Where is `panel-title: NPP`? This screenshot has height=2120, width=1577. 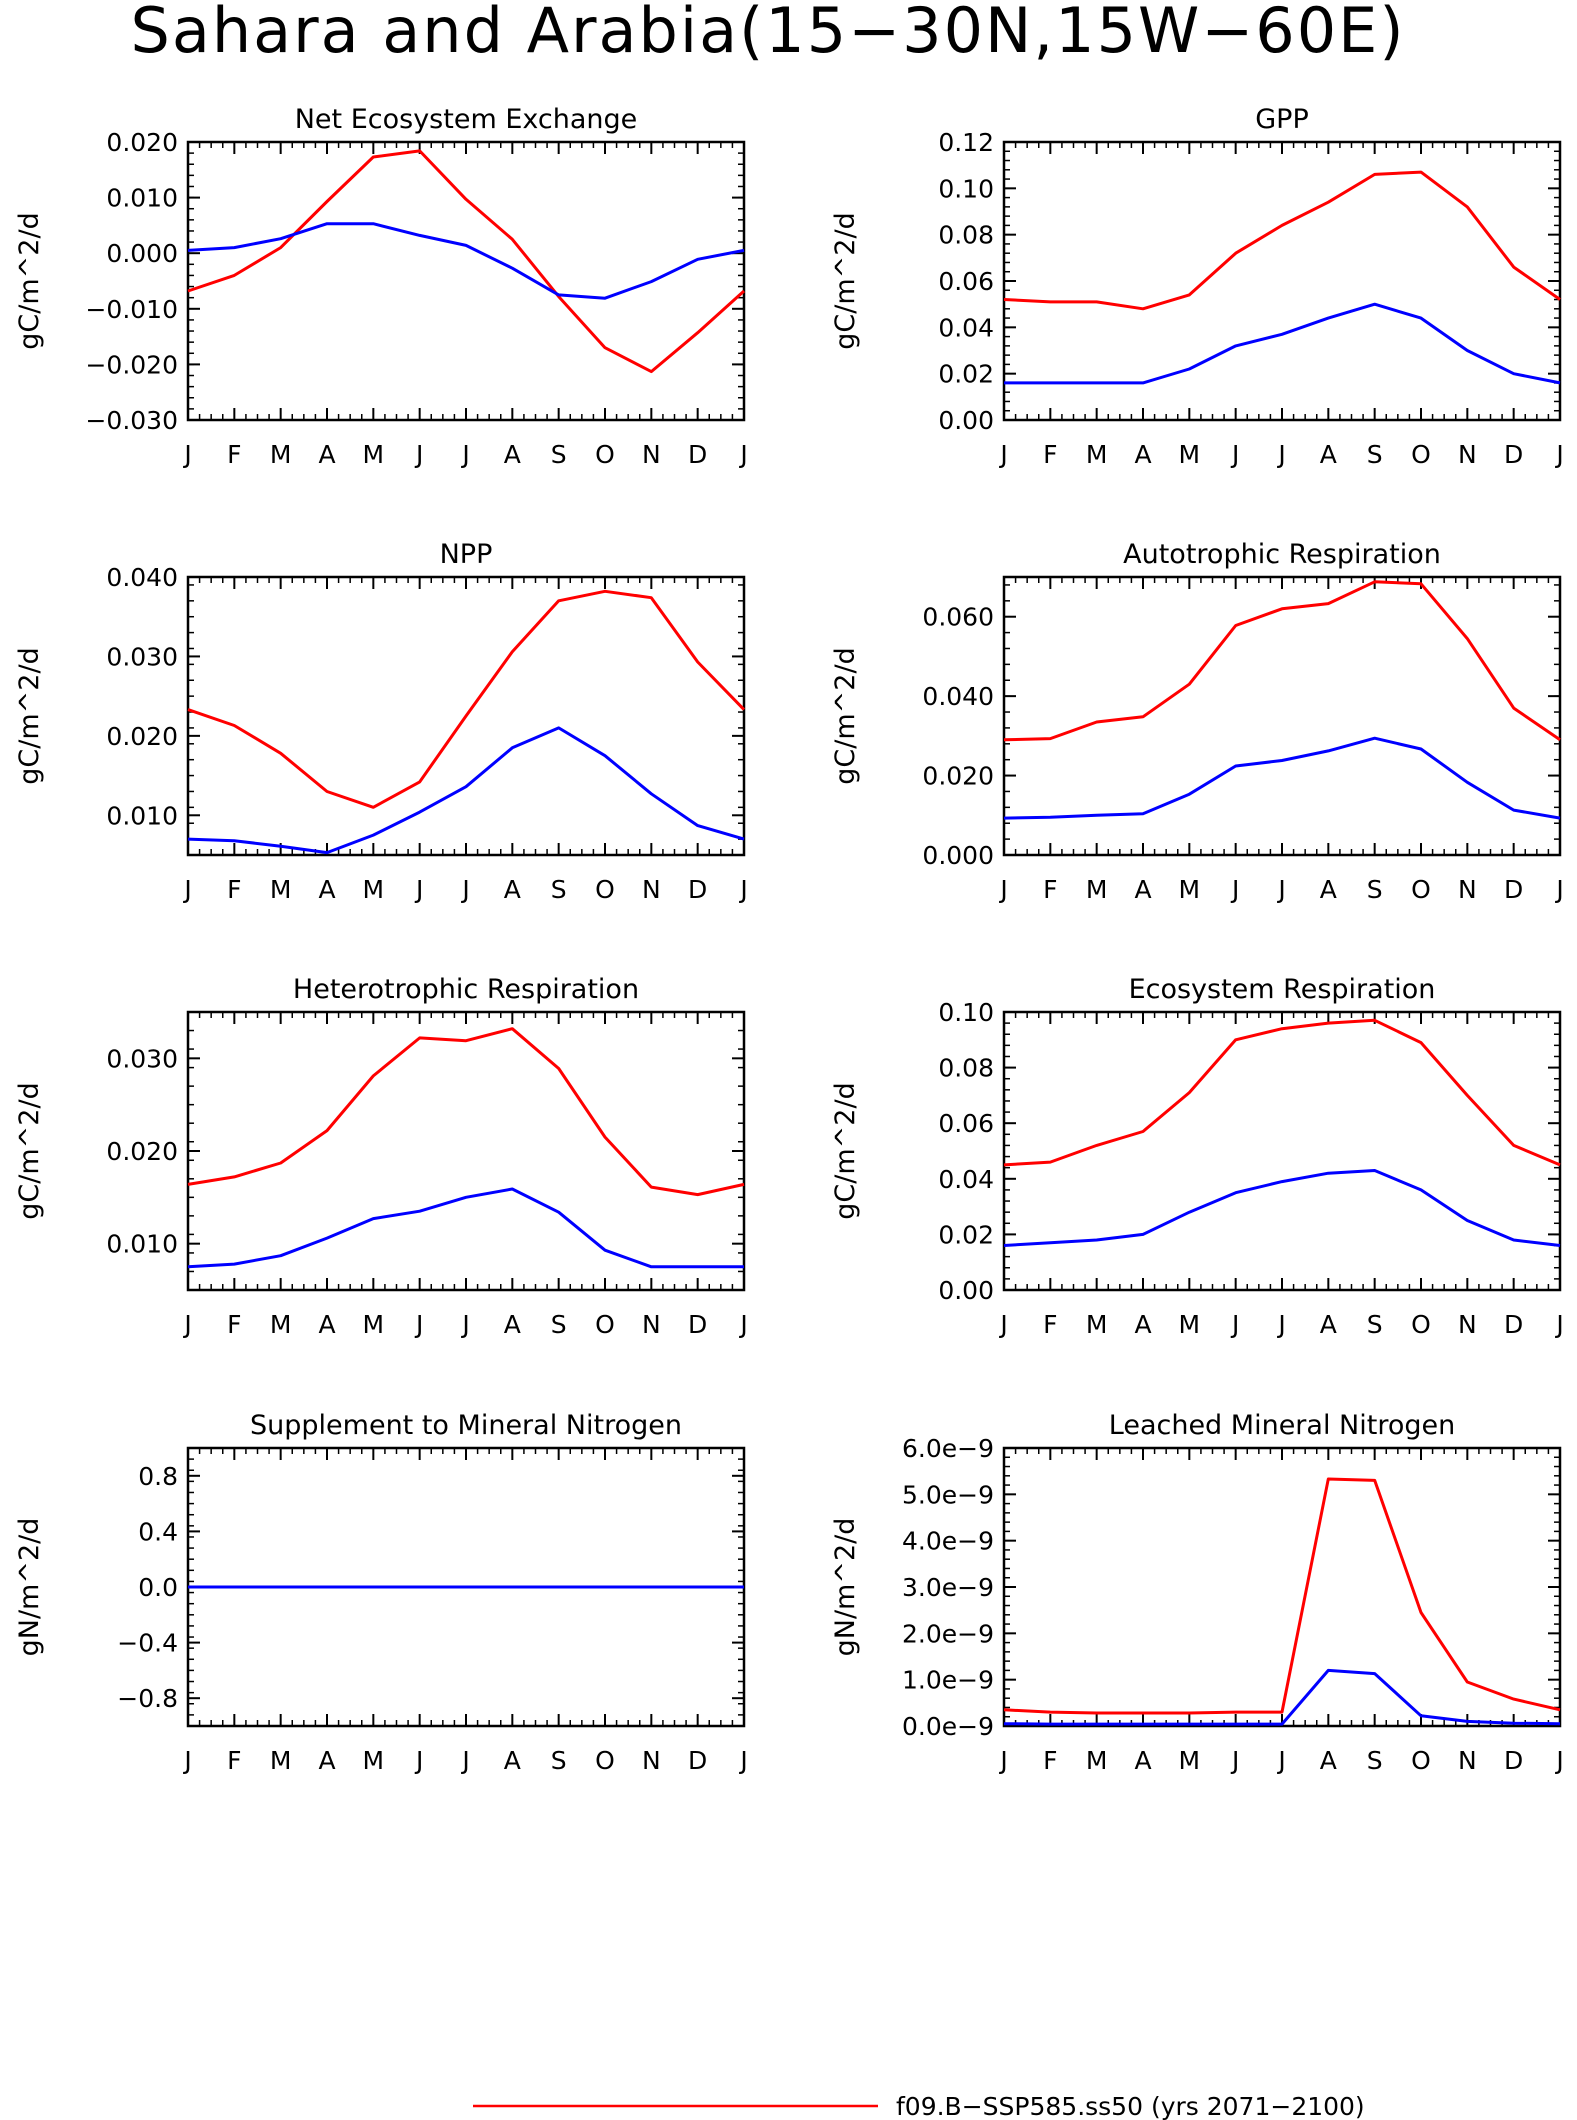 panel-title: NPP is located at coordinates (466, 554).